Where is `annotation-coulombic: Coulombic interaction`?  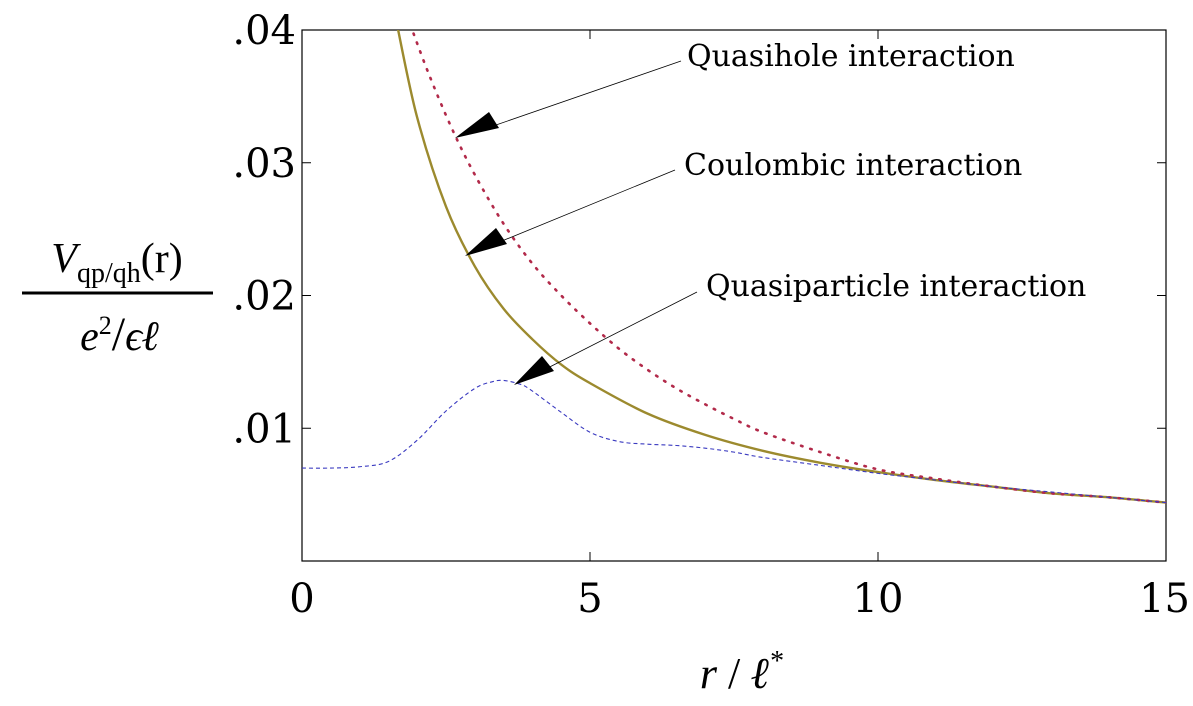 annotation-coulombic: Coulombic interaction is located at coordinates (853, 165).